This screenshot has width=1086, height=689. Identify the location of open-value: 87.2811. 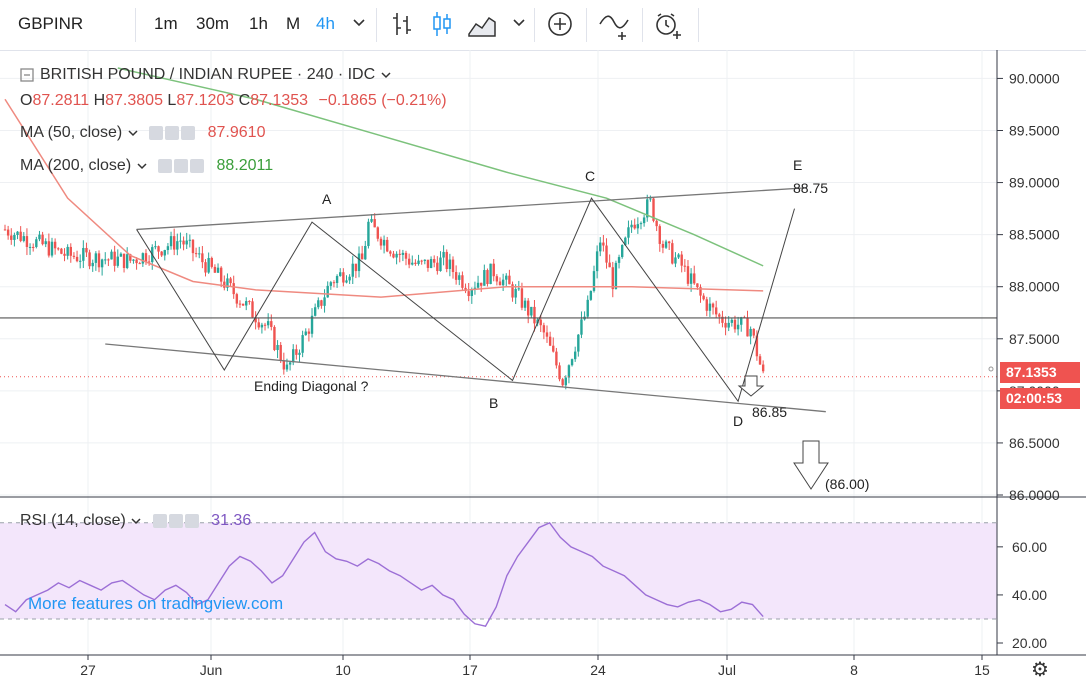
(61, 100).